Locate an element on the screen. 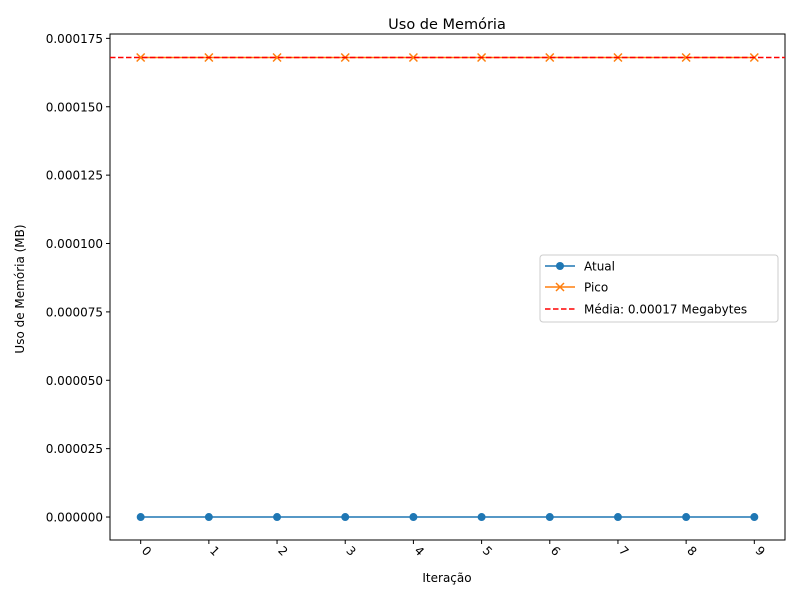 This screenshot has height=600, width=800. y-tick-label: 0.000100 is located at coordinates (74, 244).